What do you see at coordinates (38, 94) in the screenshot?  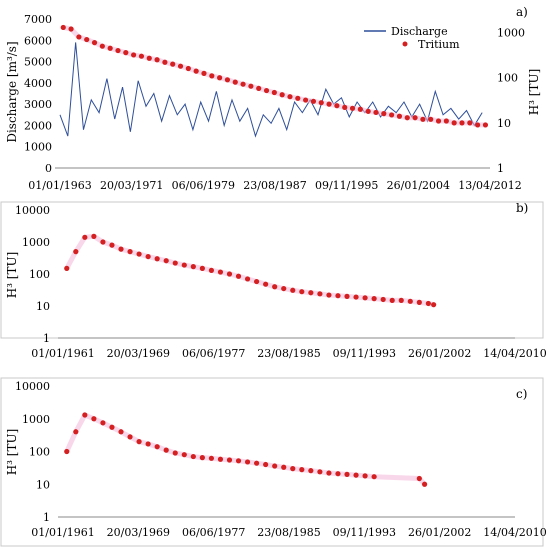 I see `panel-a-y-ticks: 0 1000 2000 3000 4000 5000 6000 7000` at bounding box center [38, 94].